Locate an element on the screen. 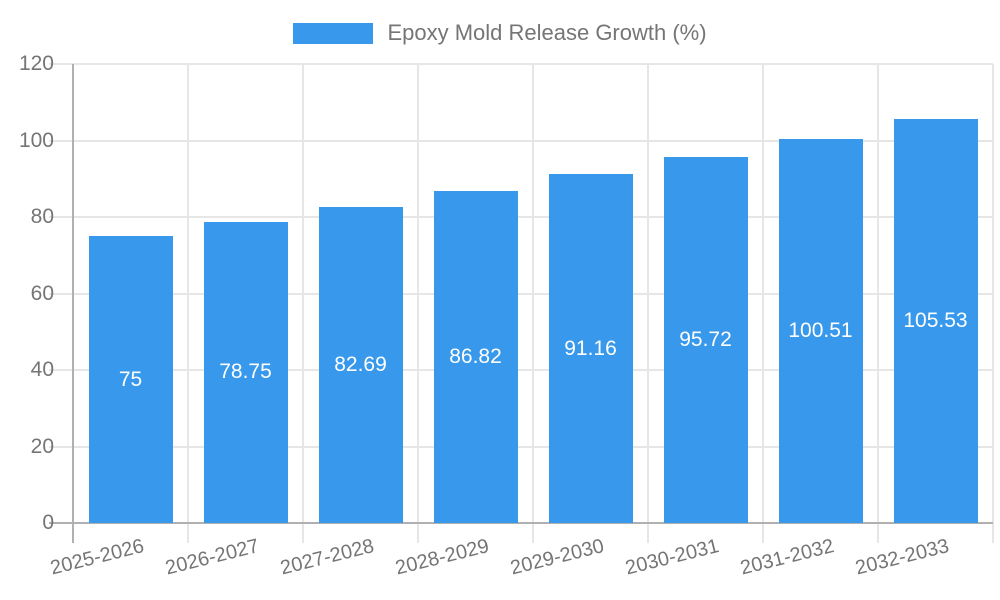 This screenshot has height=600, width=1000. bar-value-label: 91.16 is located at coordinates (590, 348).